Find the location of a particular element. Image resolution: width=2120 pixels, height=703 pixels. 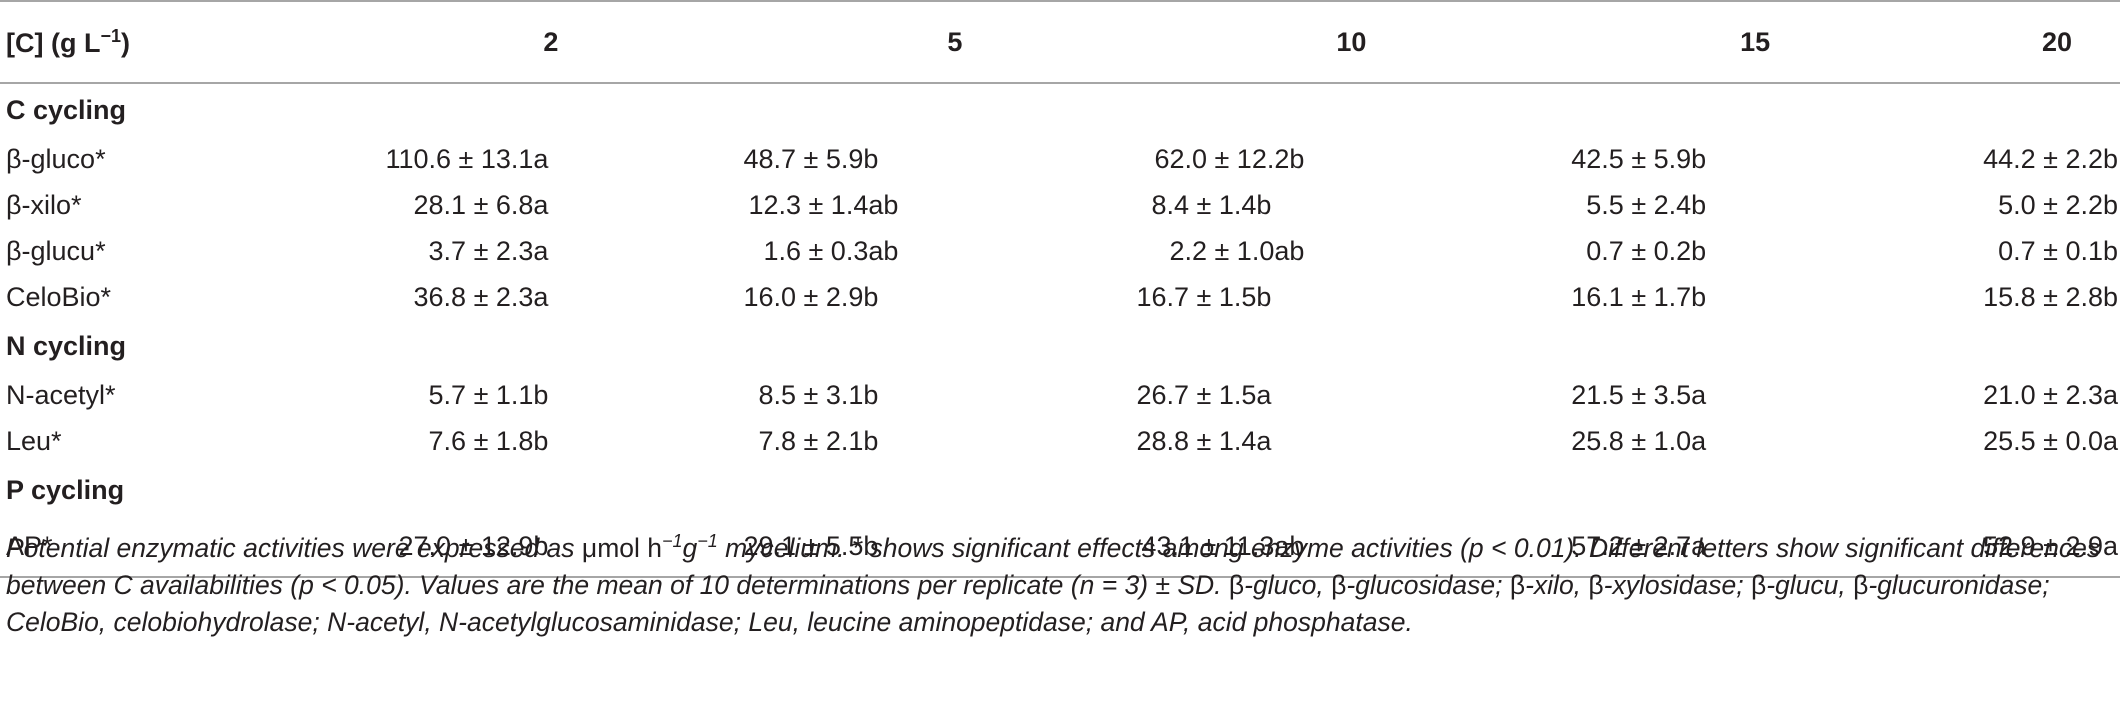

row-label: β-glucu* is located at coordinates (56, 250).